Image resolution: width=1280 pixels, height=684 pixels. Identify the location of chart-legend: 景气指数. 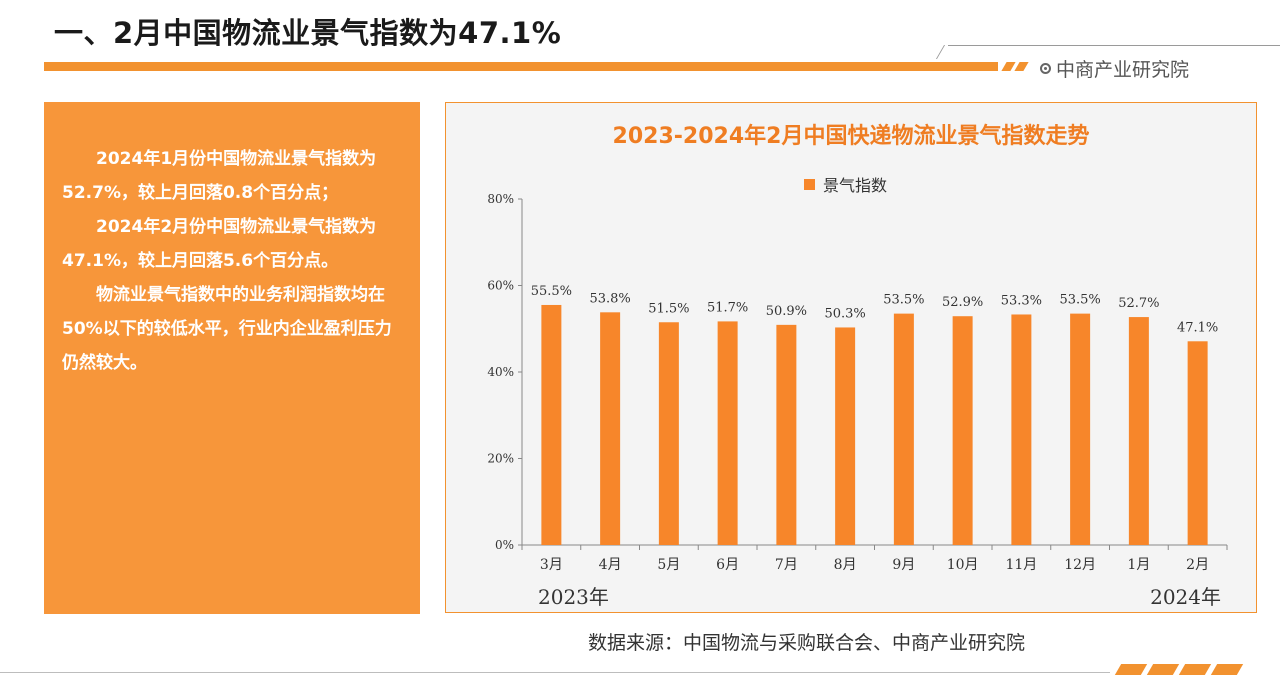
(845, 184).